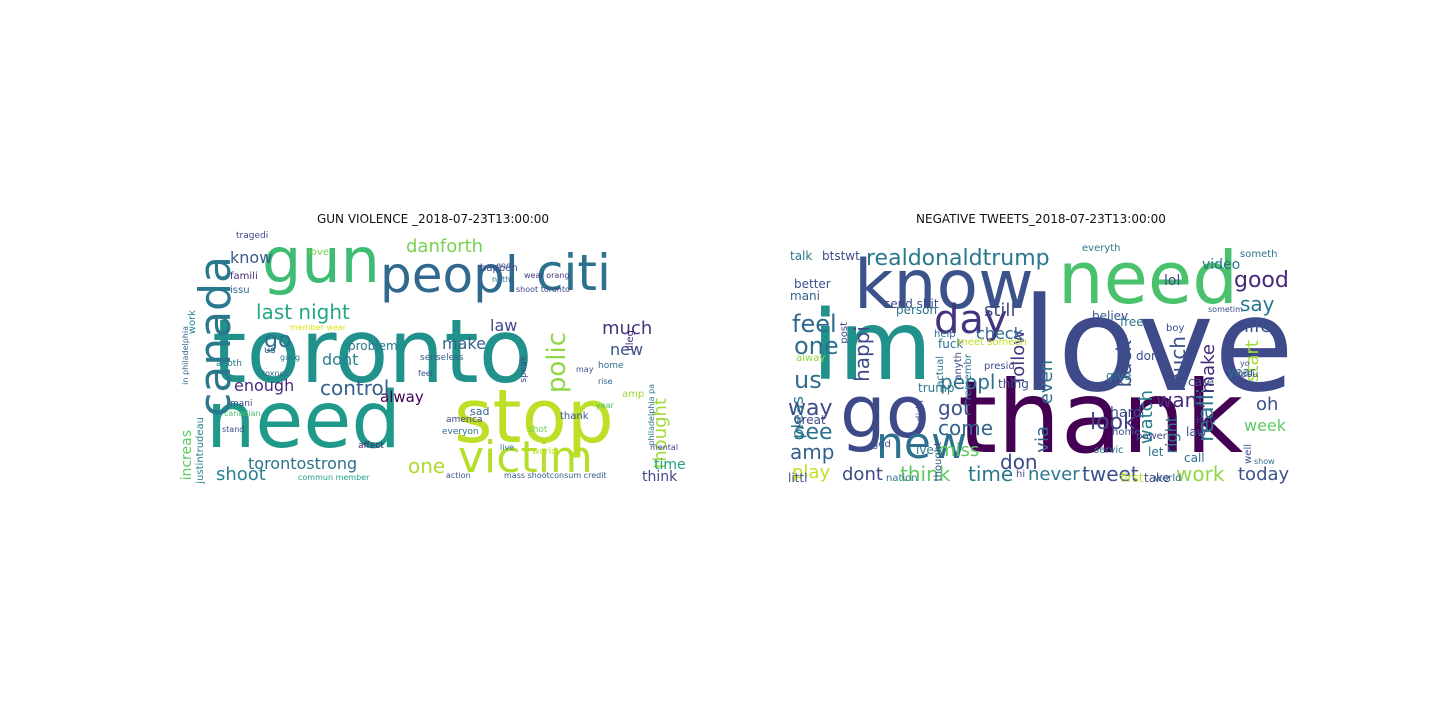  Describe the element at coordinates (200, 450) in the screenshot. I see `word: justintrudeau` at that location.